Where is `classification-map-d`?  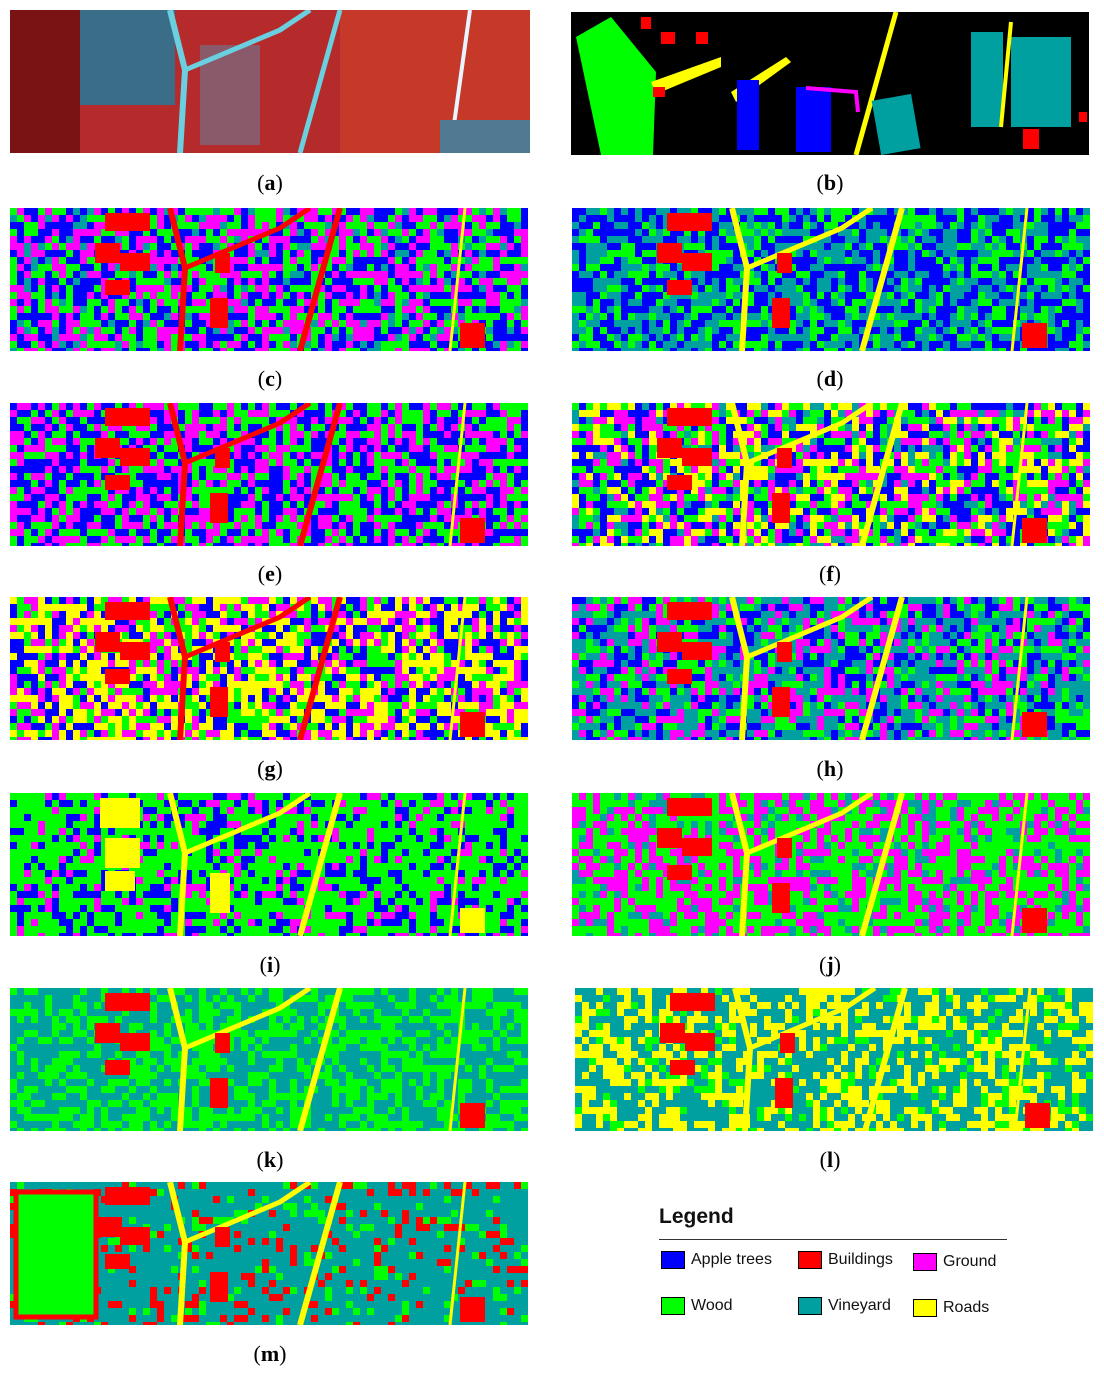
classification-map-d is located at coordinates (831, 279).